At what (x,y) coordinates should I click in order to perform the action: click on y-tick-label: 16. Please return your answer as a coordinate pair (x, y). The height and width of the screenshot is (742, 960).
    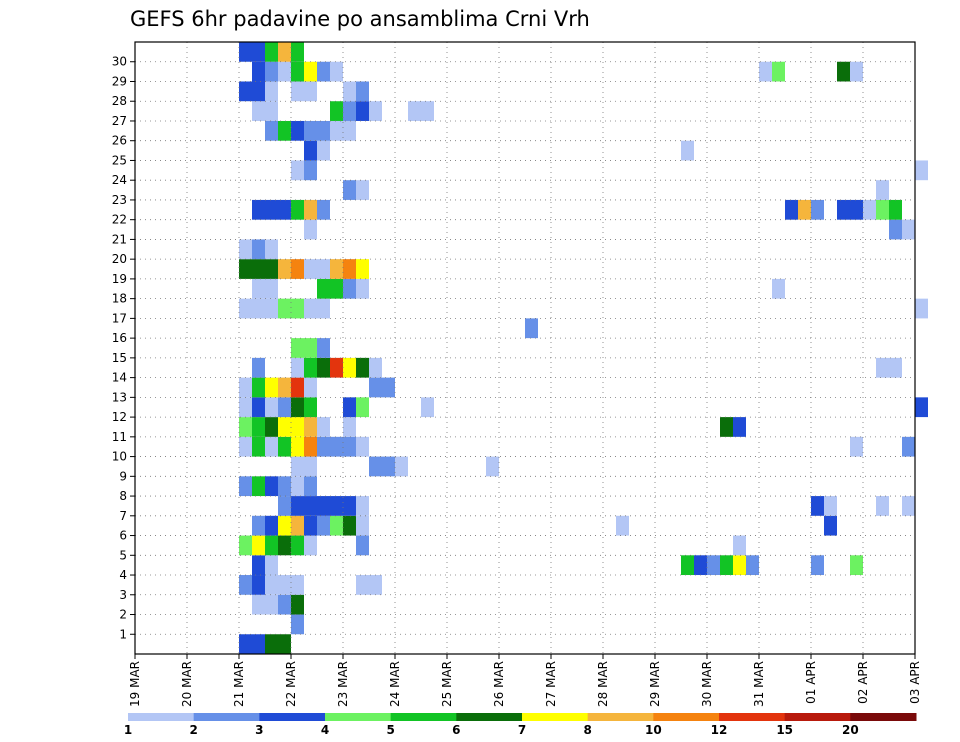
    Looking at the image, I should click on (119, 338).